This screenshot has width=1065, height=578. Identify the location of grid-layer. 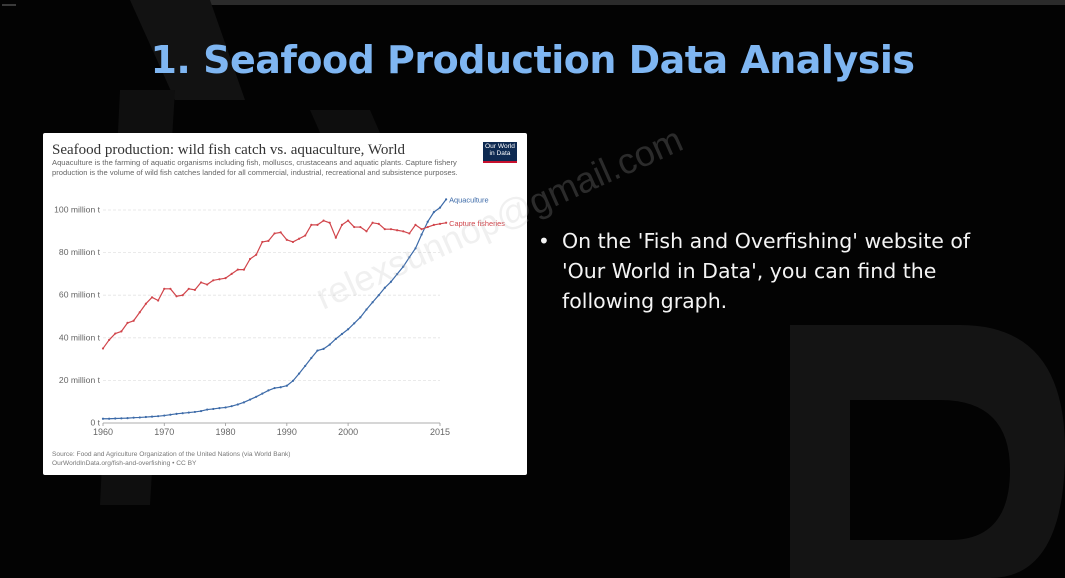
(271, 316).